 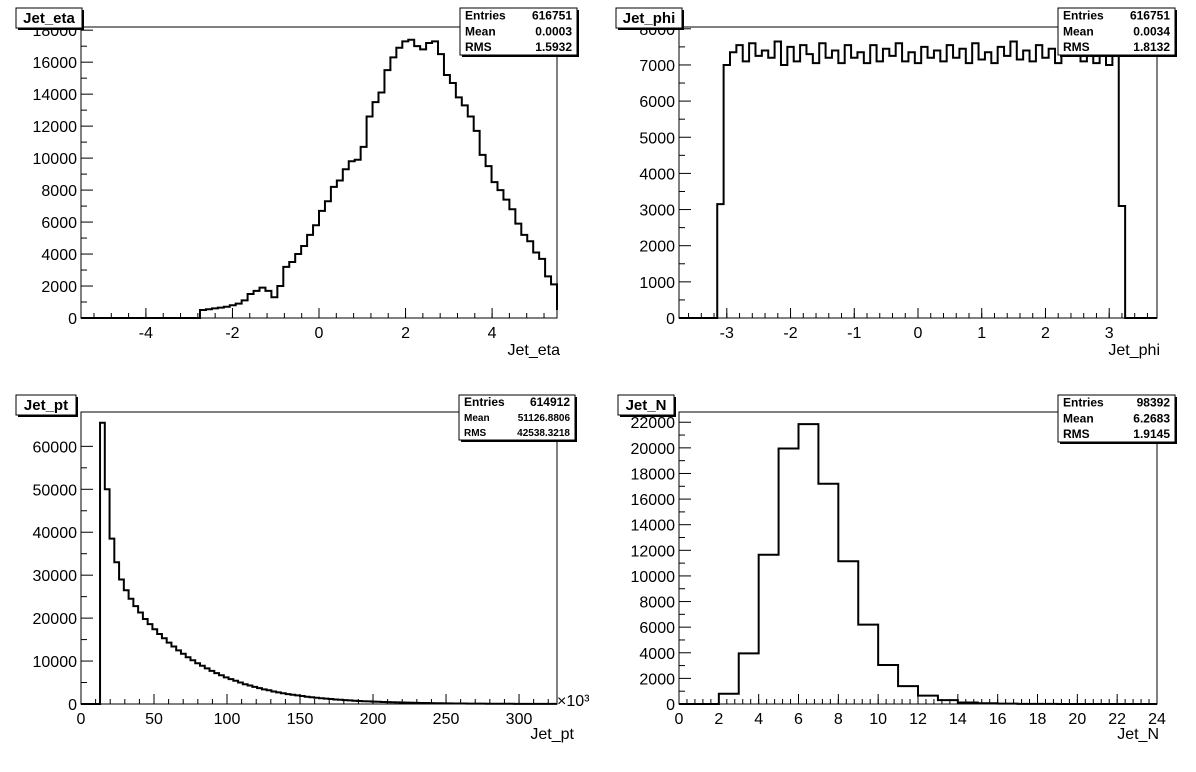 I want to click on x-tick-label: 8, so click(x=838, y=719).